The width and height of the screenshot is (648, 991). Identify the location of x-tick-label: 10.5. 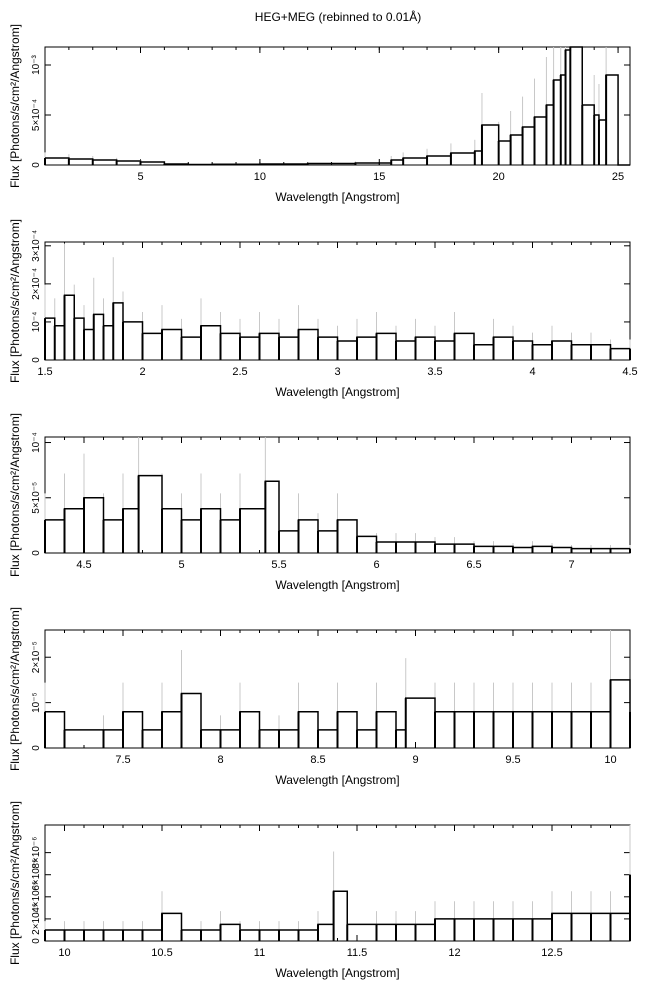
(161, 953).